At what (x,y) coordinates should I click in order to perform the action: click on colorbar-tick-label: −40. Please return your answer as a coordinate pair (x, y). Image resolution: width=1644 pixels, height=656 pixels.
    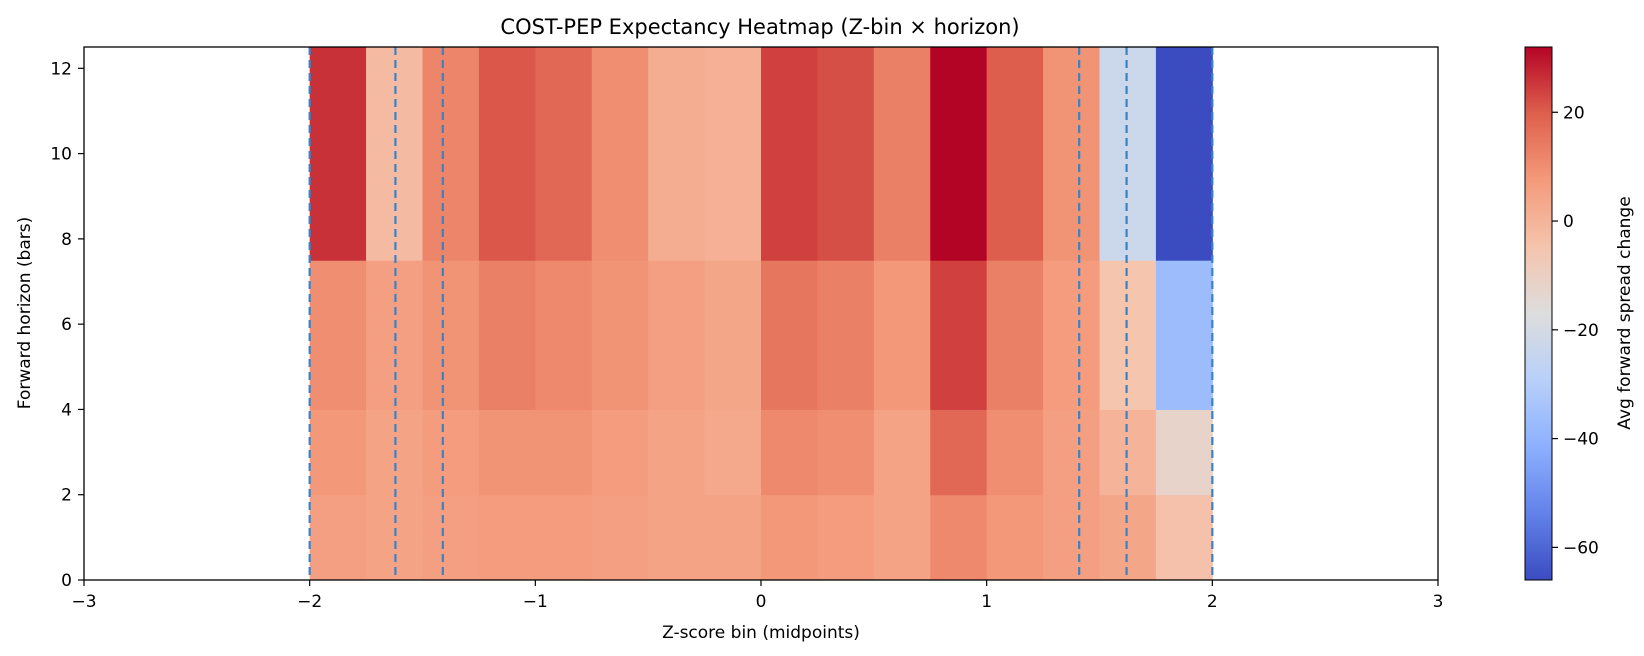
    Looking at the image, I should click on (1581, 440).